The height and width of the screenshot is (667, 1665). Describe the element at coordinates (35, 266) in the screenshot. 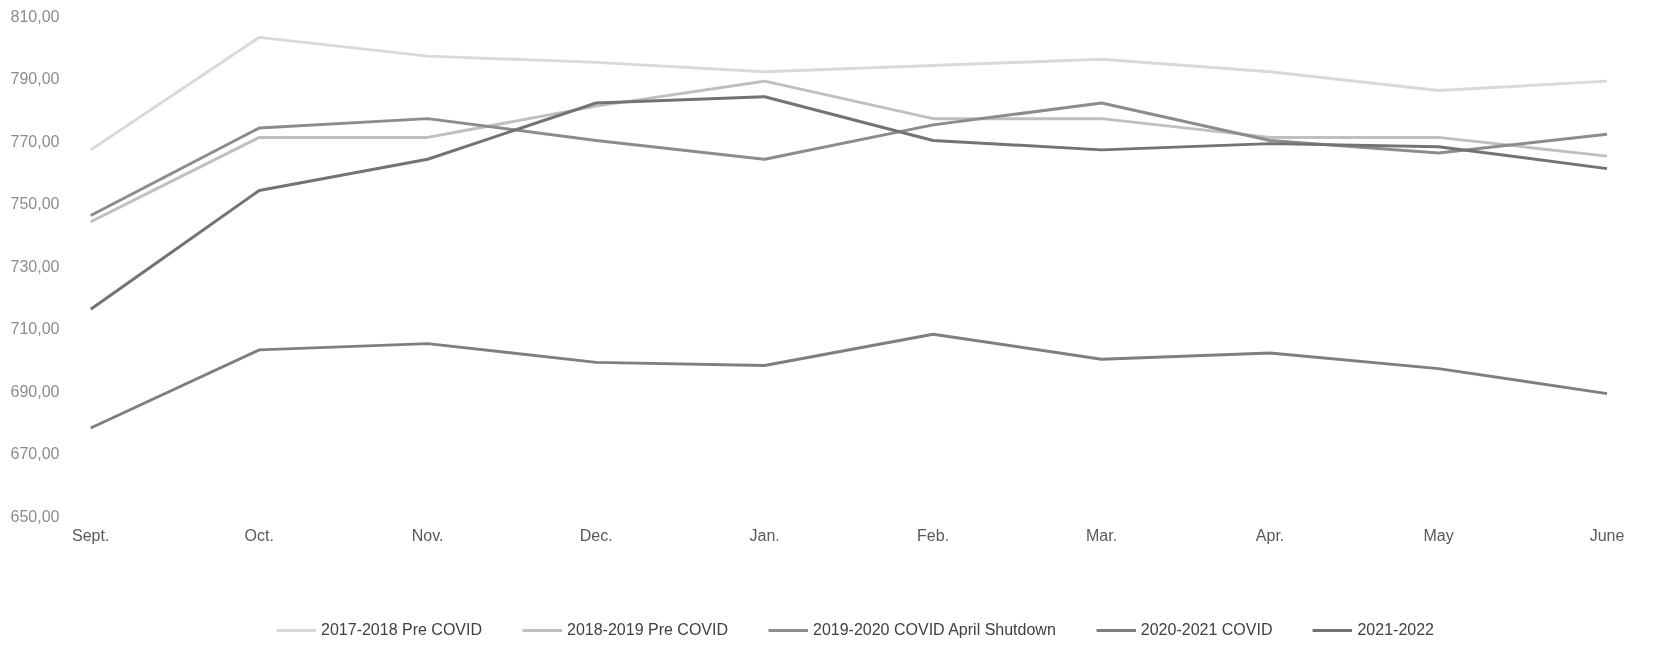

I see `y-tick-label: 730,00` at that location.